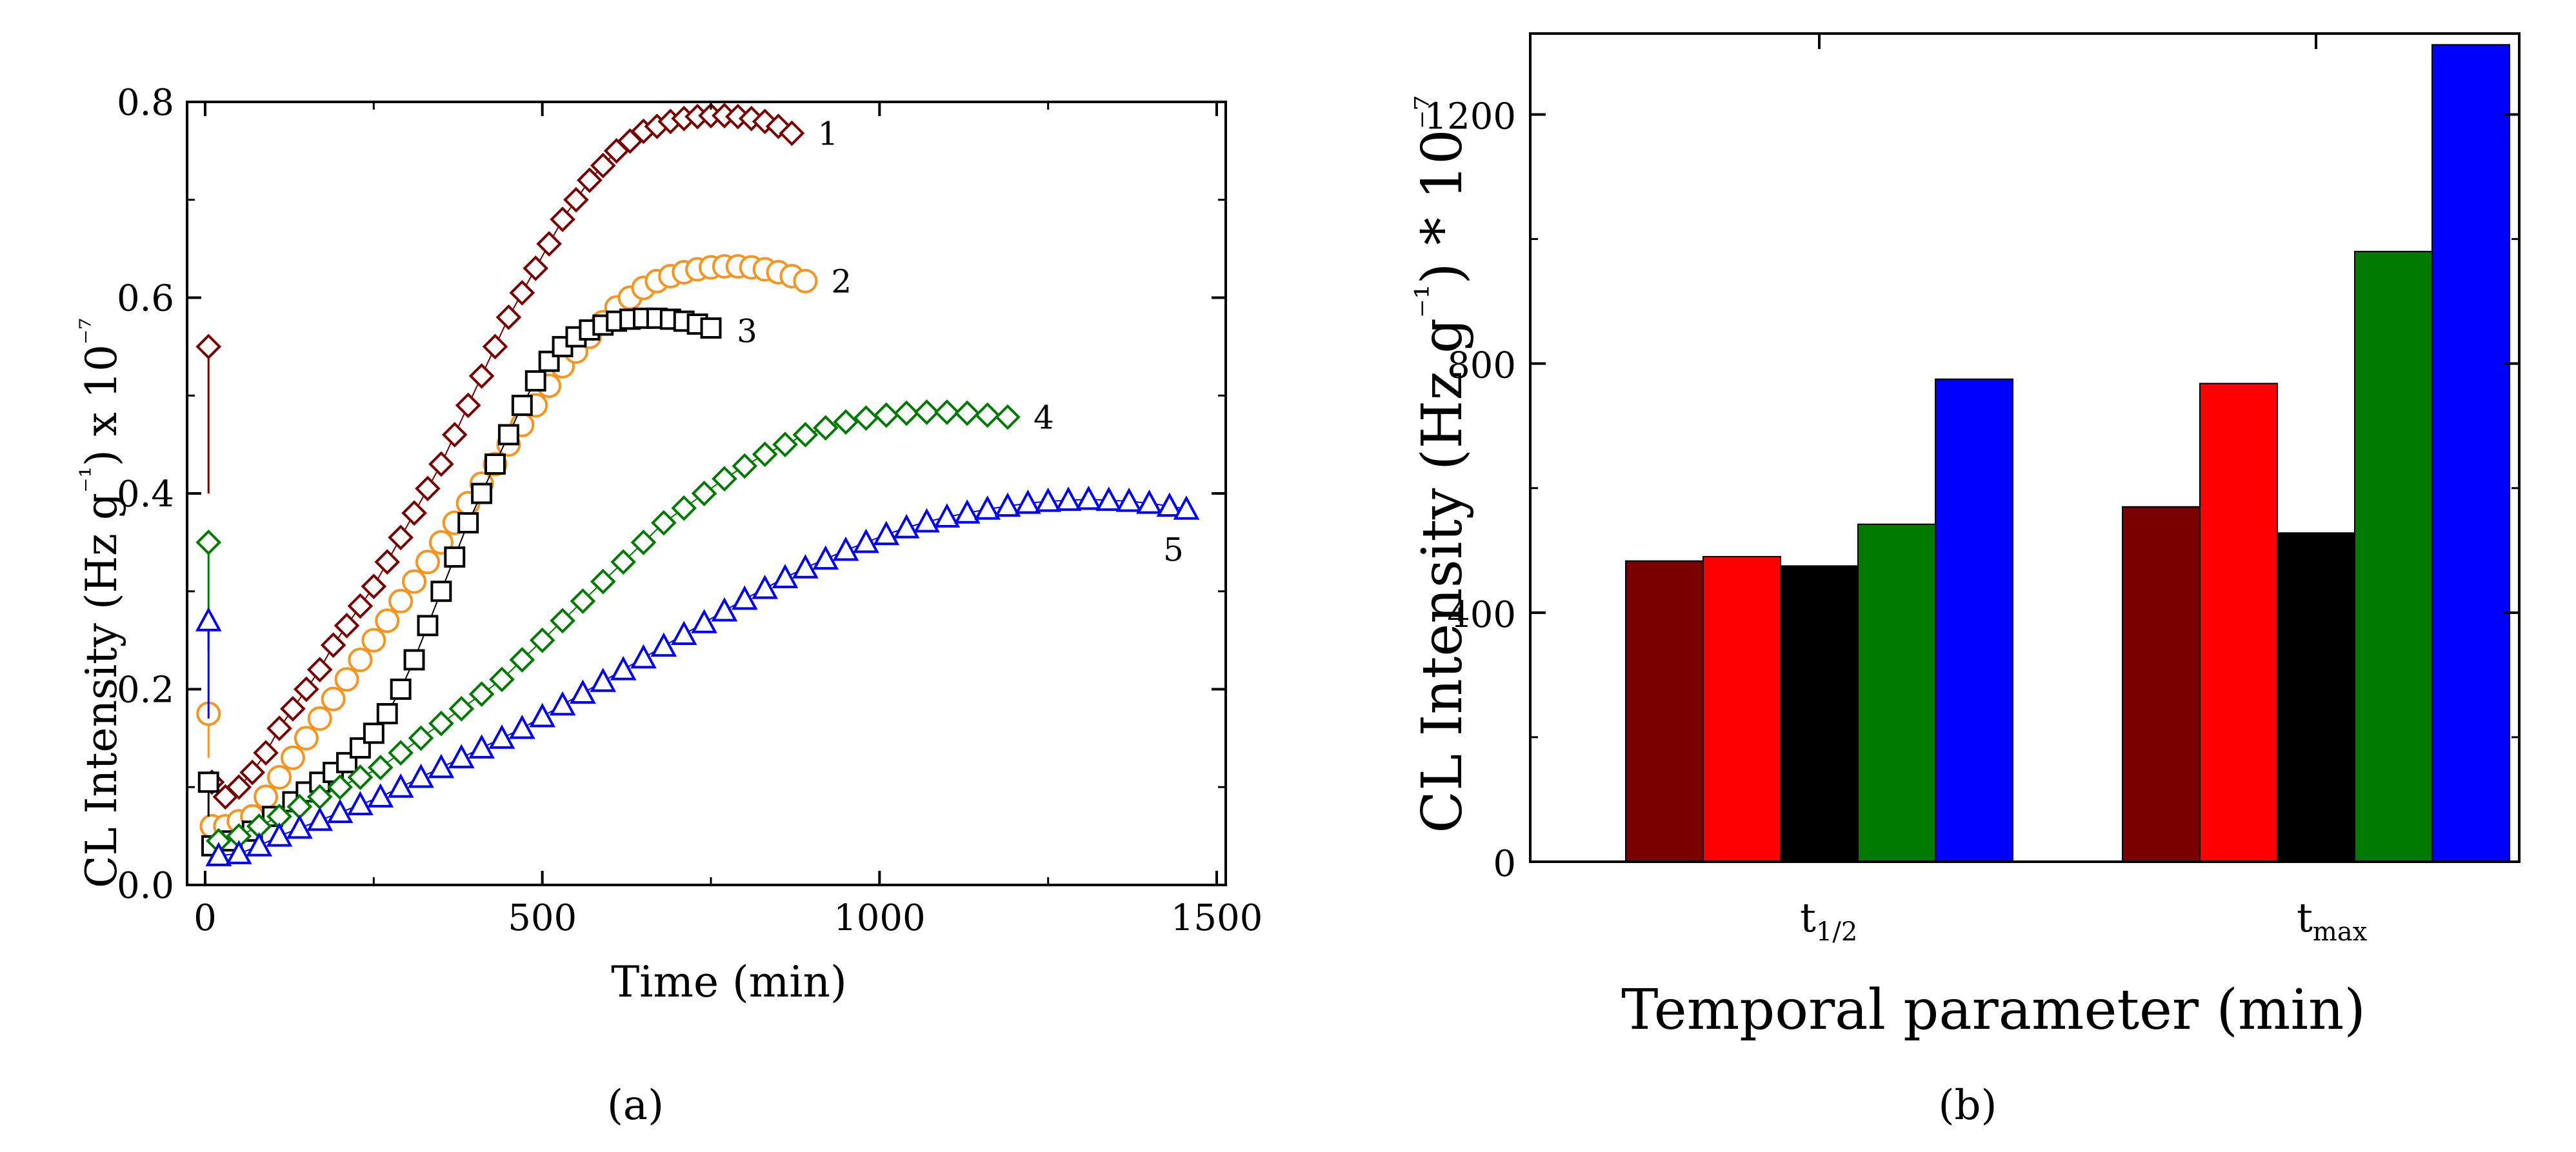  Describe the element at coordinates (145, 494) in the screenshot. I see `chart-a-y-tick-label: 0.4` at that location.